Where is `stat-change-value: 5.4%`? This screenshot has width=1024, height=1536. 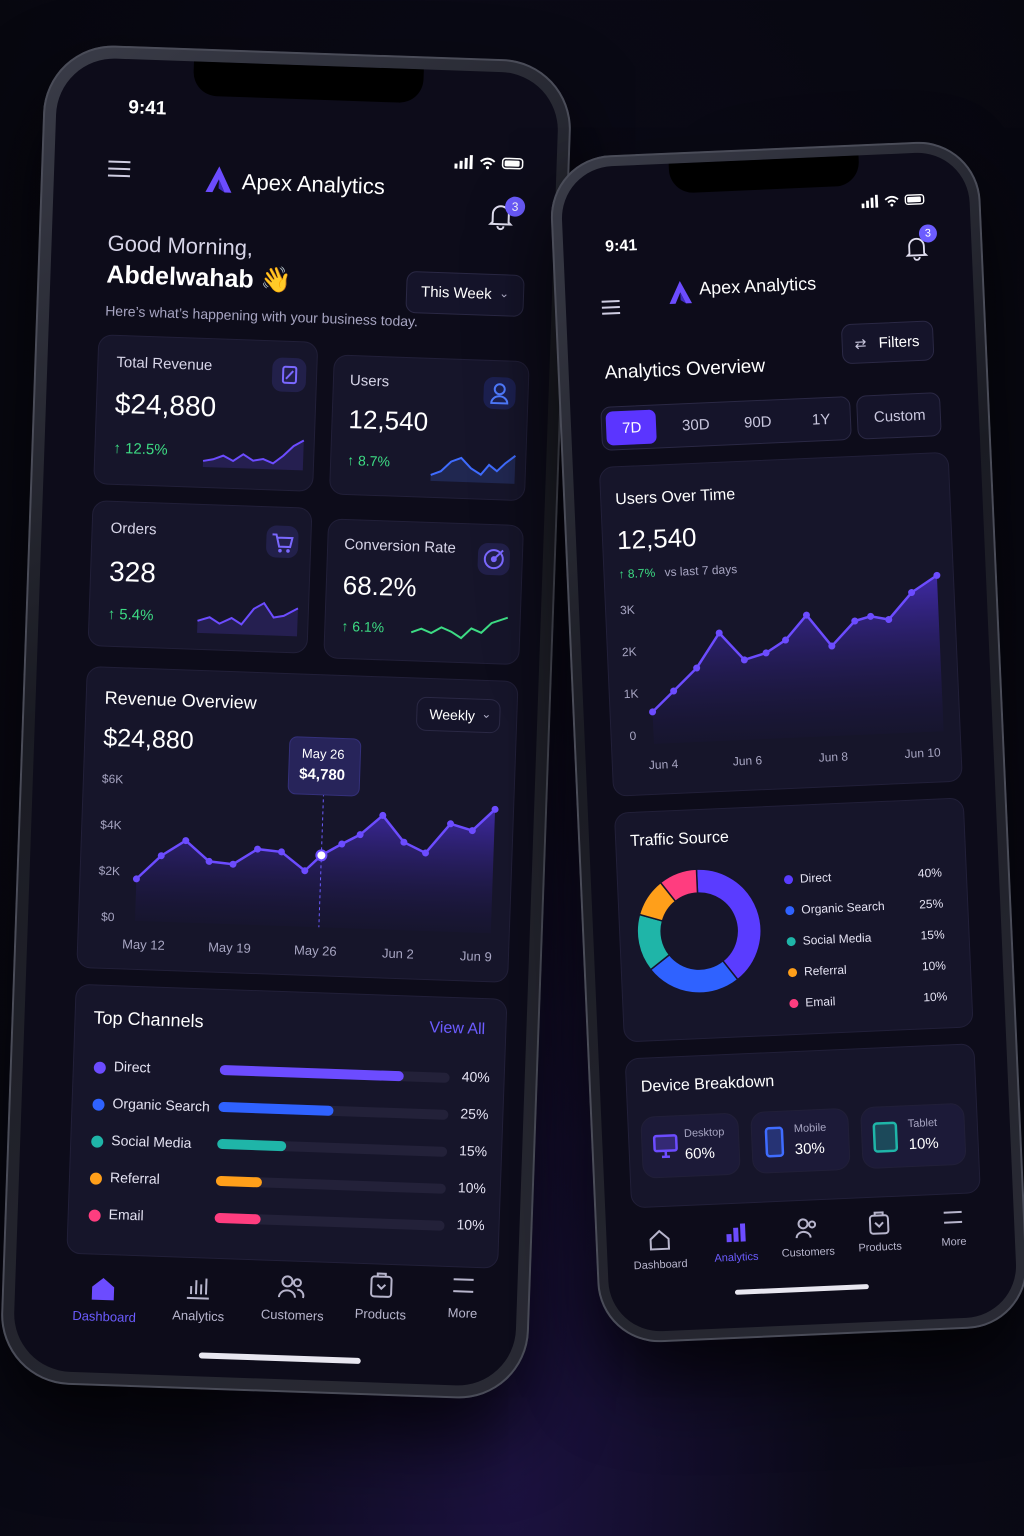
stat-change-value: 5.4% is located at coordinates (136, 615).